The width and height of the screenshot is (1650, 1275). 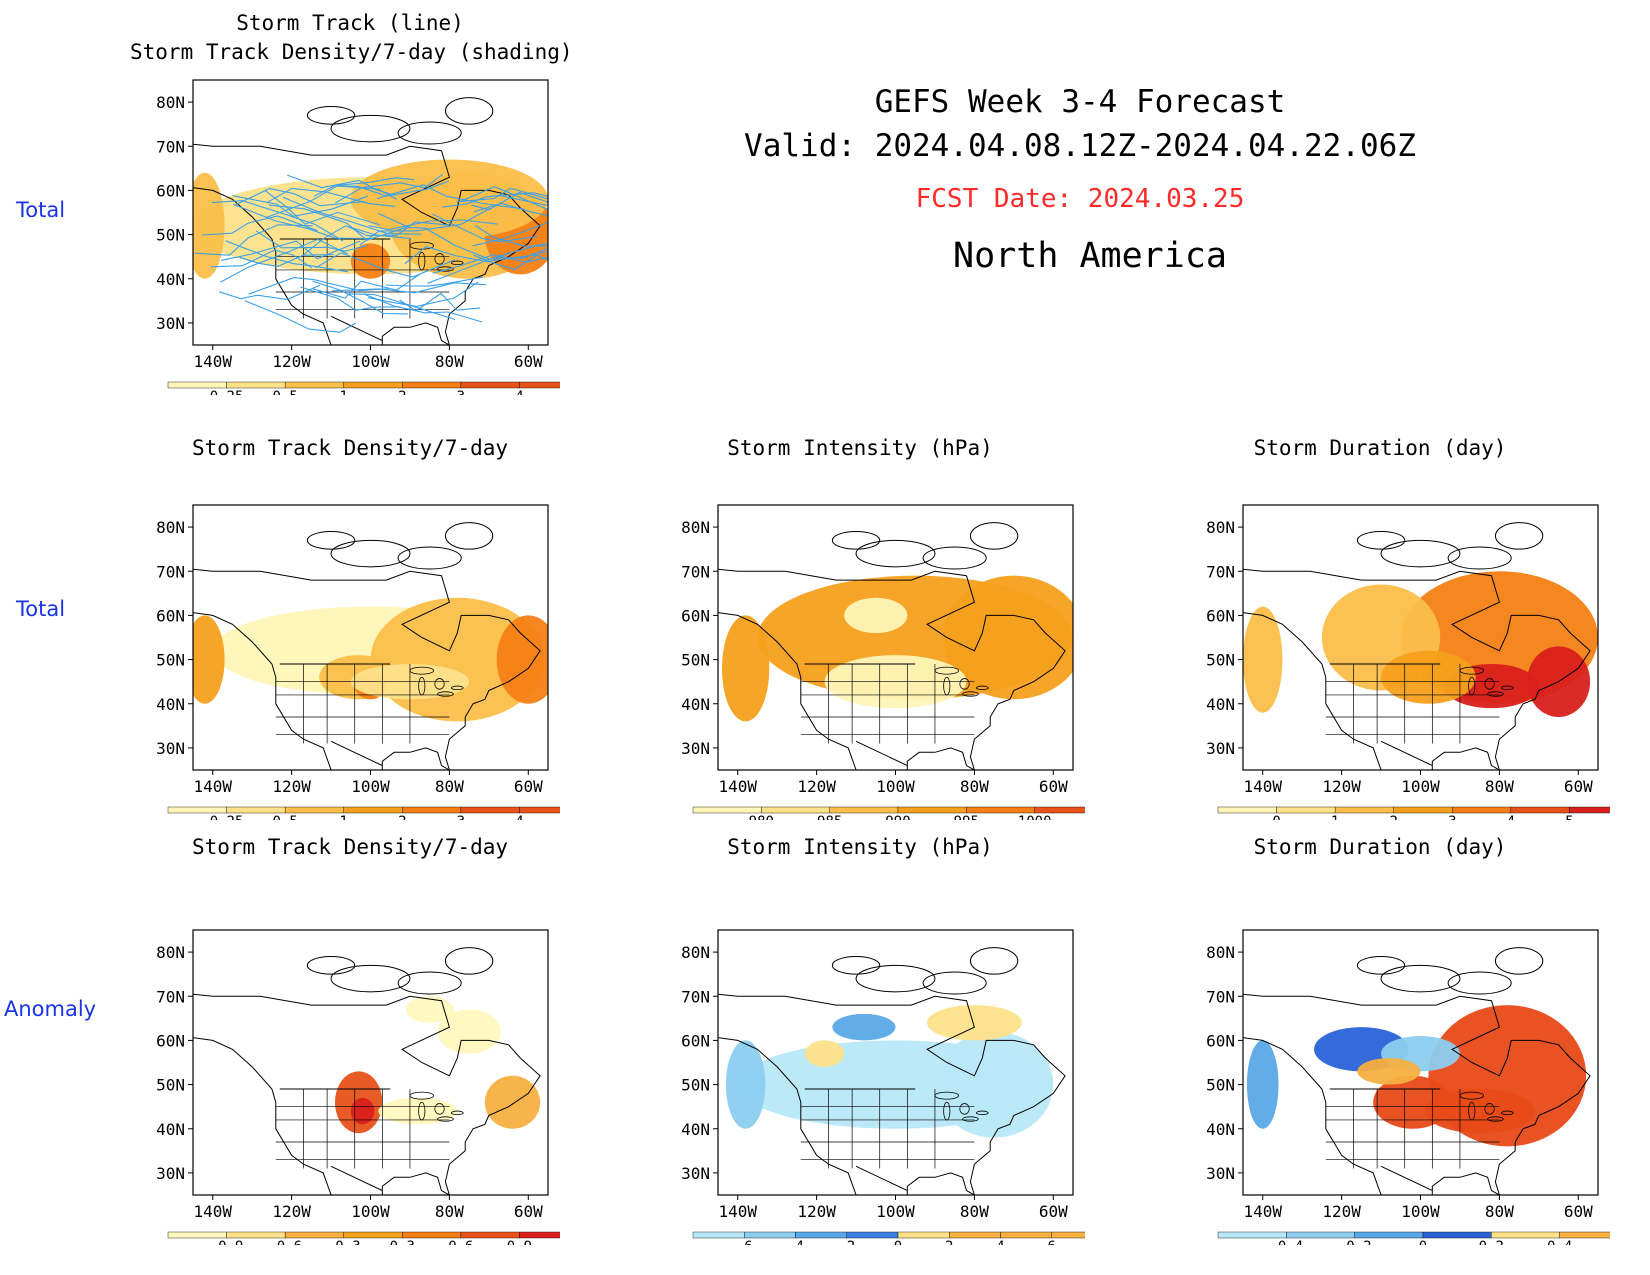 I want to click on panel-title-duration: Storm Duration (day), so click(x=1380, y=448).